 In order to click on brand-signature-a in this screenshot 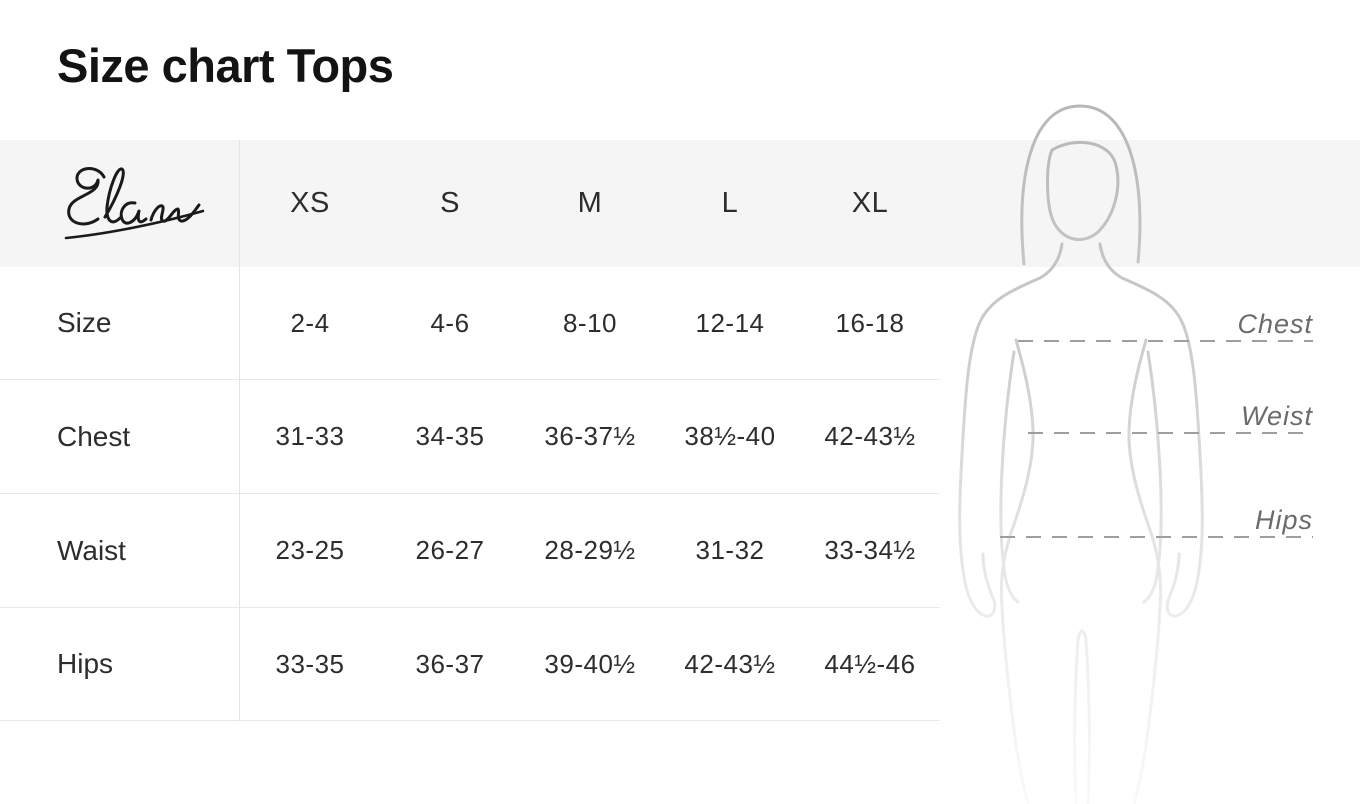, I will do `click(133, 213)`.